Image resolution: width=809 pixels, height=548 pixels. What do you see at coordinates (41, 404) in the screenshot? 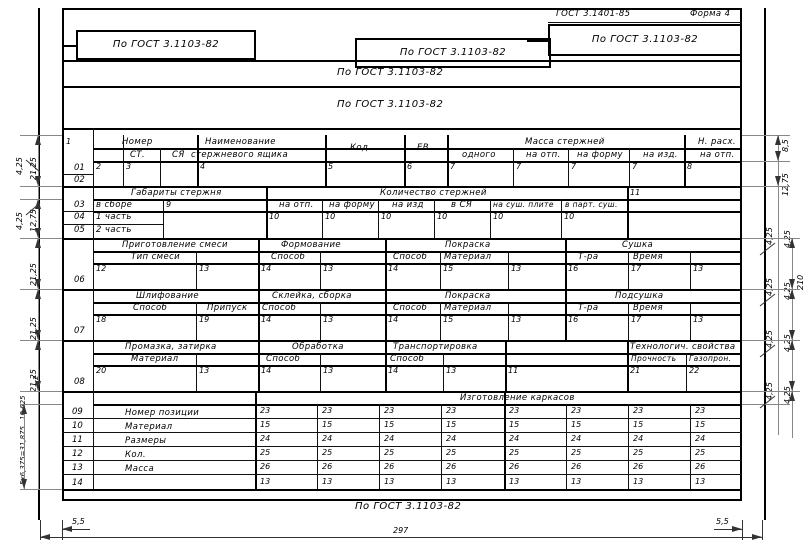
I see `dimline-left-h` at bounding box center [41, 404].